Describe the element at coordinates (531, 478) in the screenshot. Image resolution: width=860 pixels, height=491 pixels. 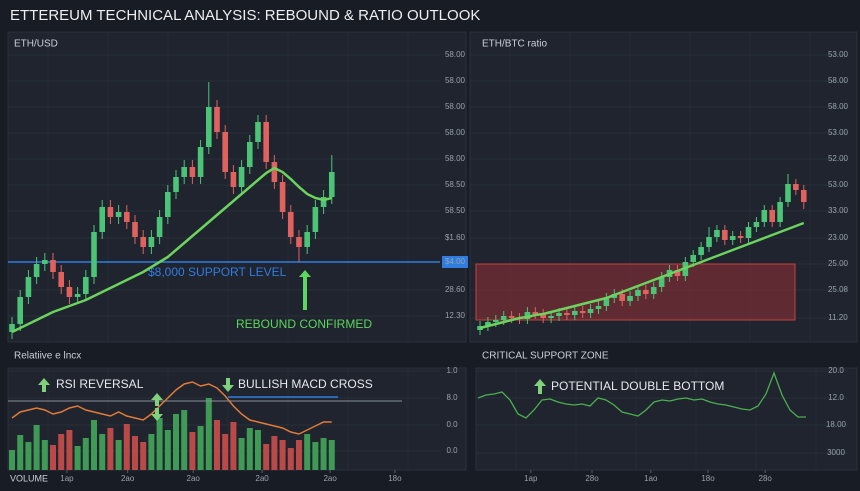
I see `x-tick-label: 1ap` at that location.